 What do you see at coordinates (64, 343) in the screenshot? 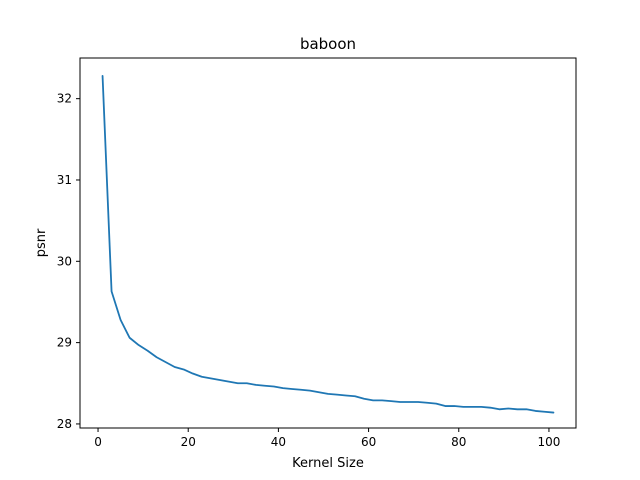
I see `y-tick-label: 29` at bounding box center [64, 343].